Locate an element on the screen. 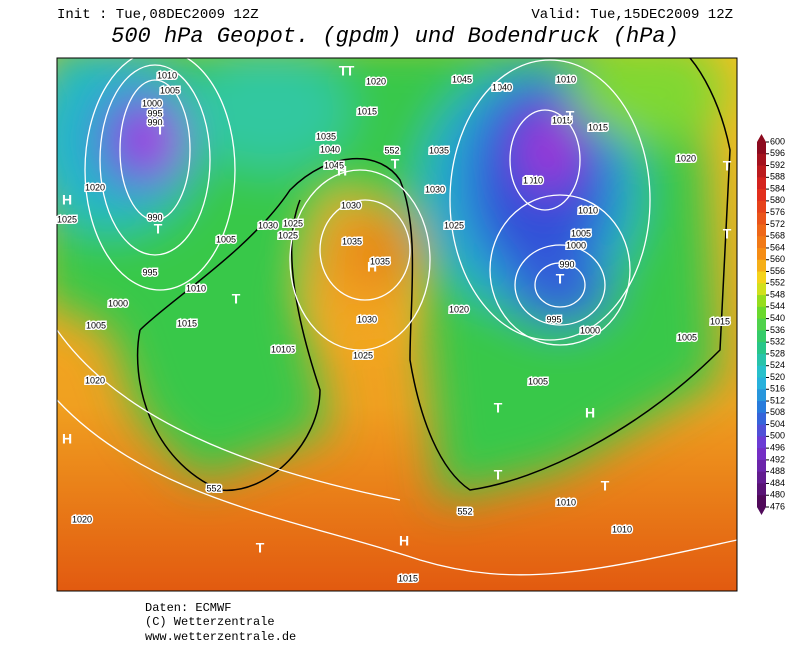 This screenshot has height=648, width=790. colorbar-label: 520 is located at coordinates (777, 377).